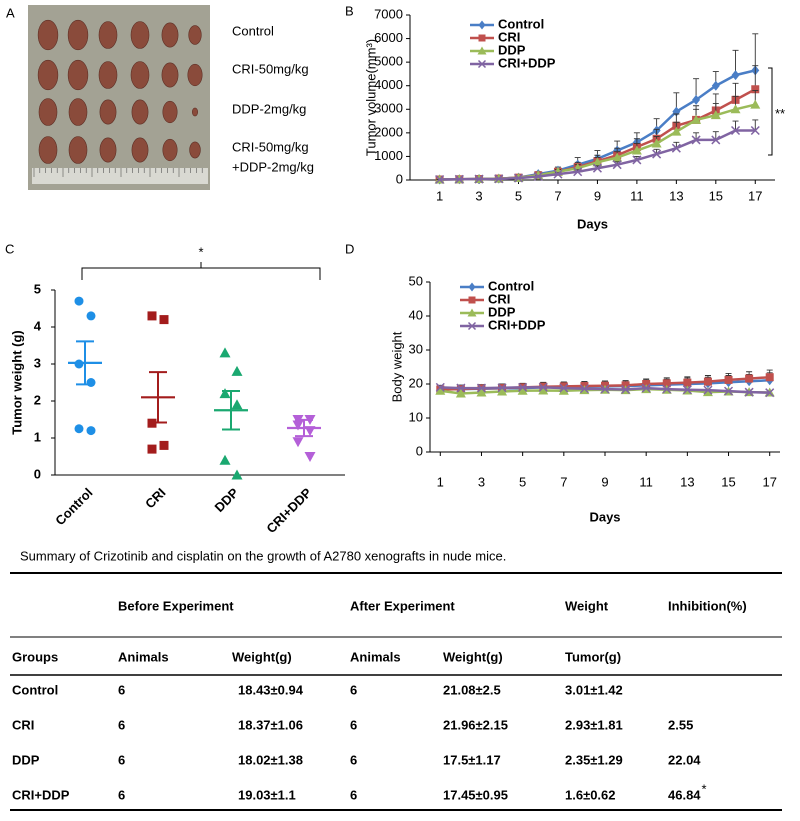  I want to click on panel-letter: A, so click(10, 12).